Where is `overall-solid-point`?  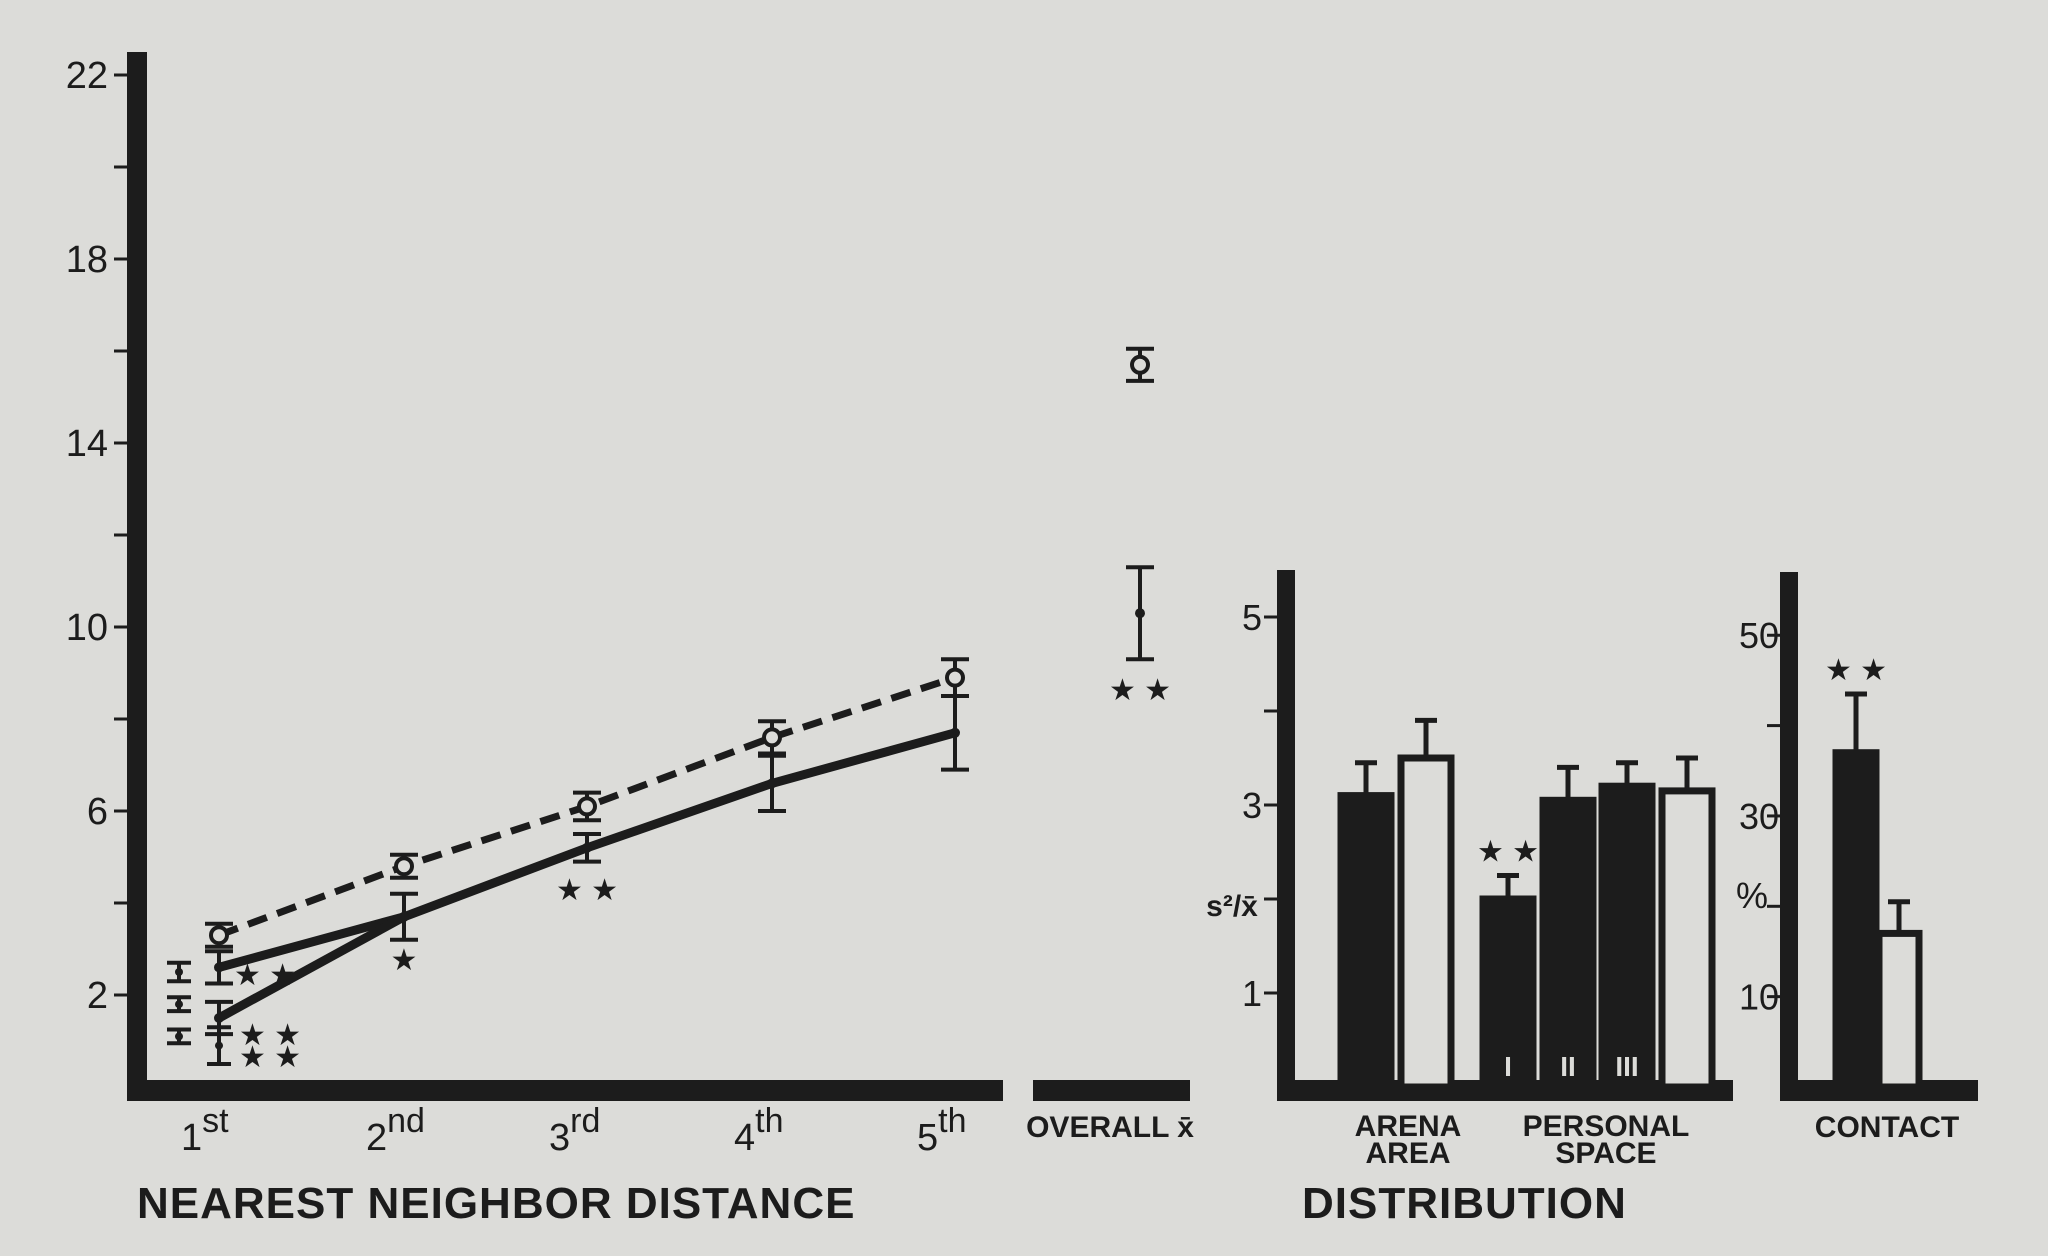 overall-solid-point is located at coordinates (1140, 613).